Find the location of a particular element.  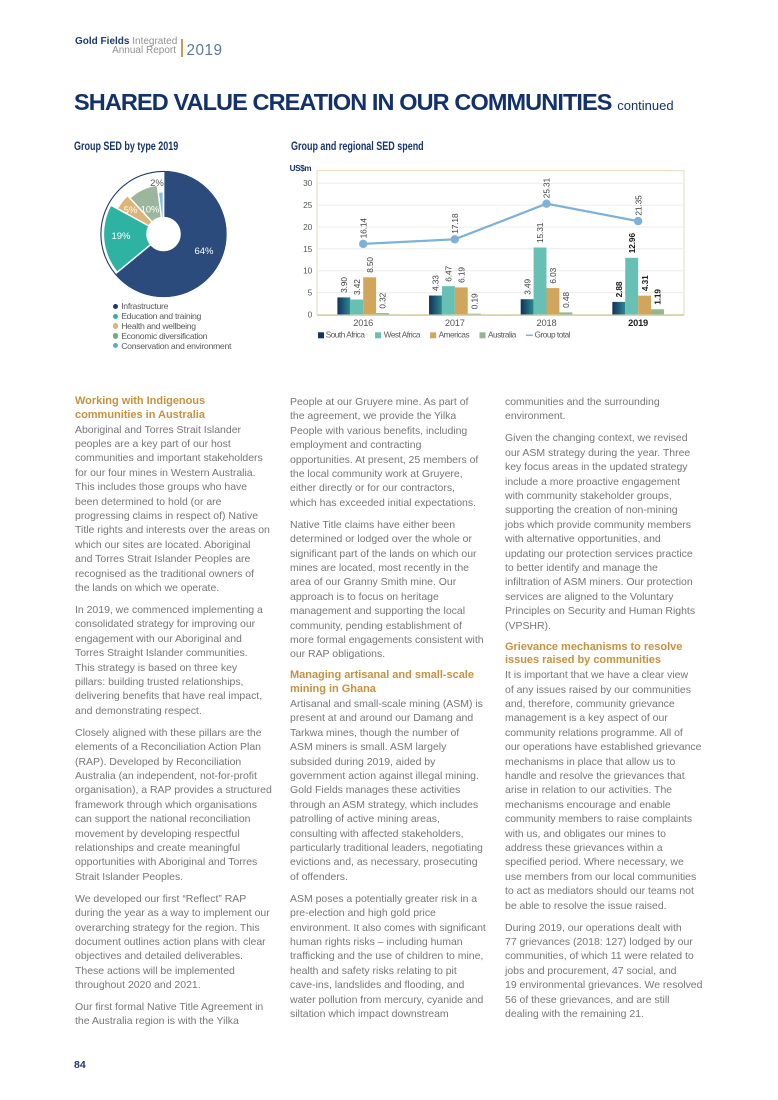

svg-text: 21.35 is located at coordinates (638, 205).